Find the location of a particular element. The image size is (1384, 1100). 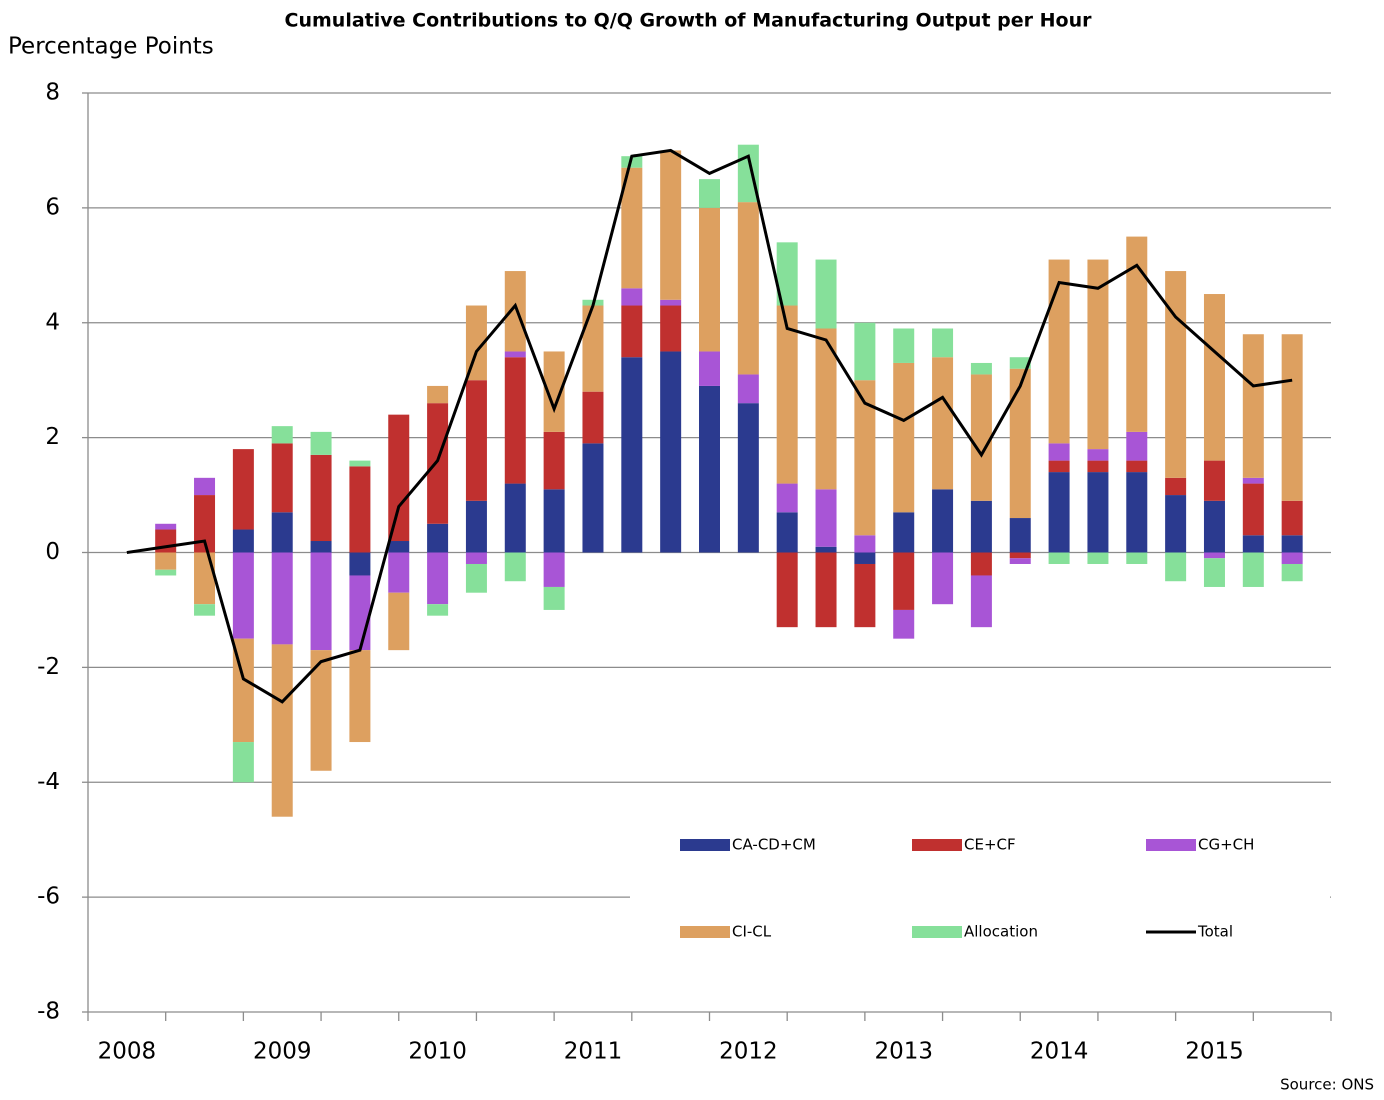

x-tick-label: 2009 is located at coordinates (282, 1052).